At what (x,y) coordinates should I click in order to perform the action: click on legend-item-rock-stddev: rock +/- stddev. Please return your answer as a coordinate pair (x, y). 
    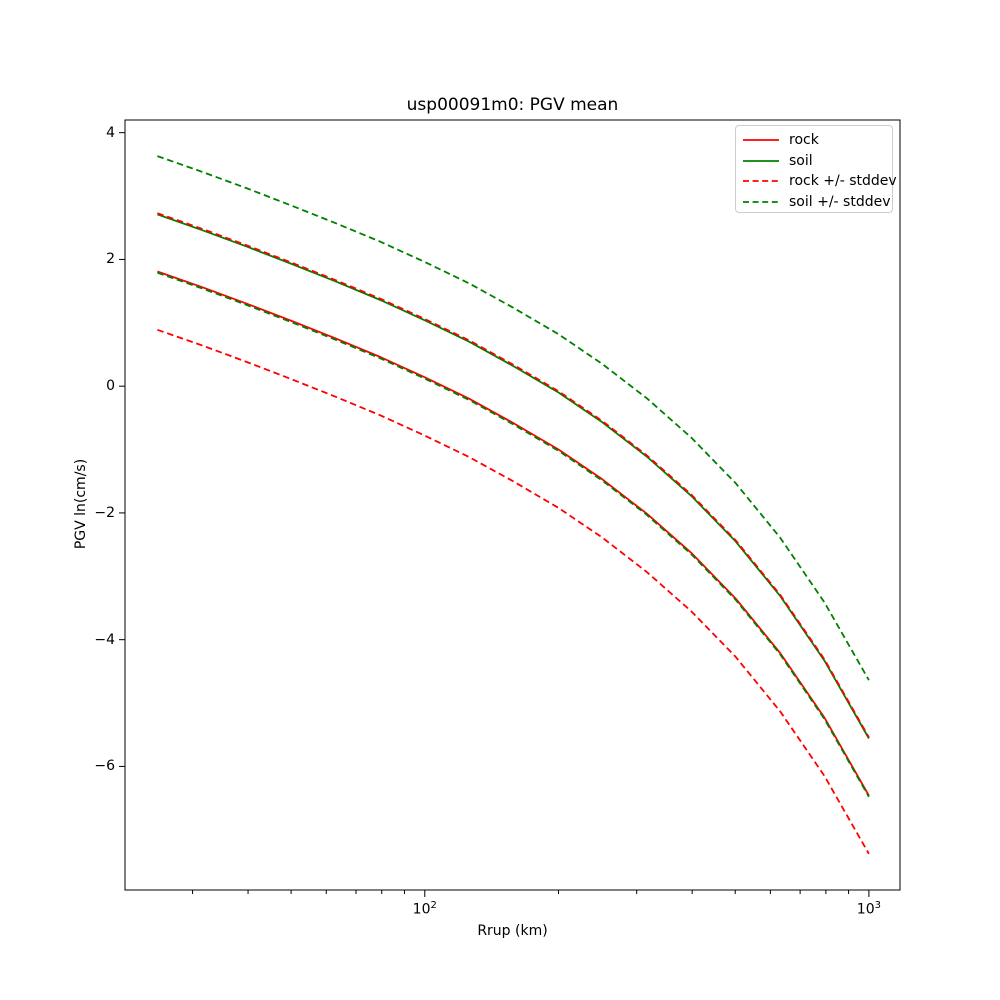
    Looking at the image, I should click on (819, 181).